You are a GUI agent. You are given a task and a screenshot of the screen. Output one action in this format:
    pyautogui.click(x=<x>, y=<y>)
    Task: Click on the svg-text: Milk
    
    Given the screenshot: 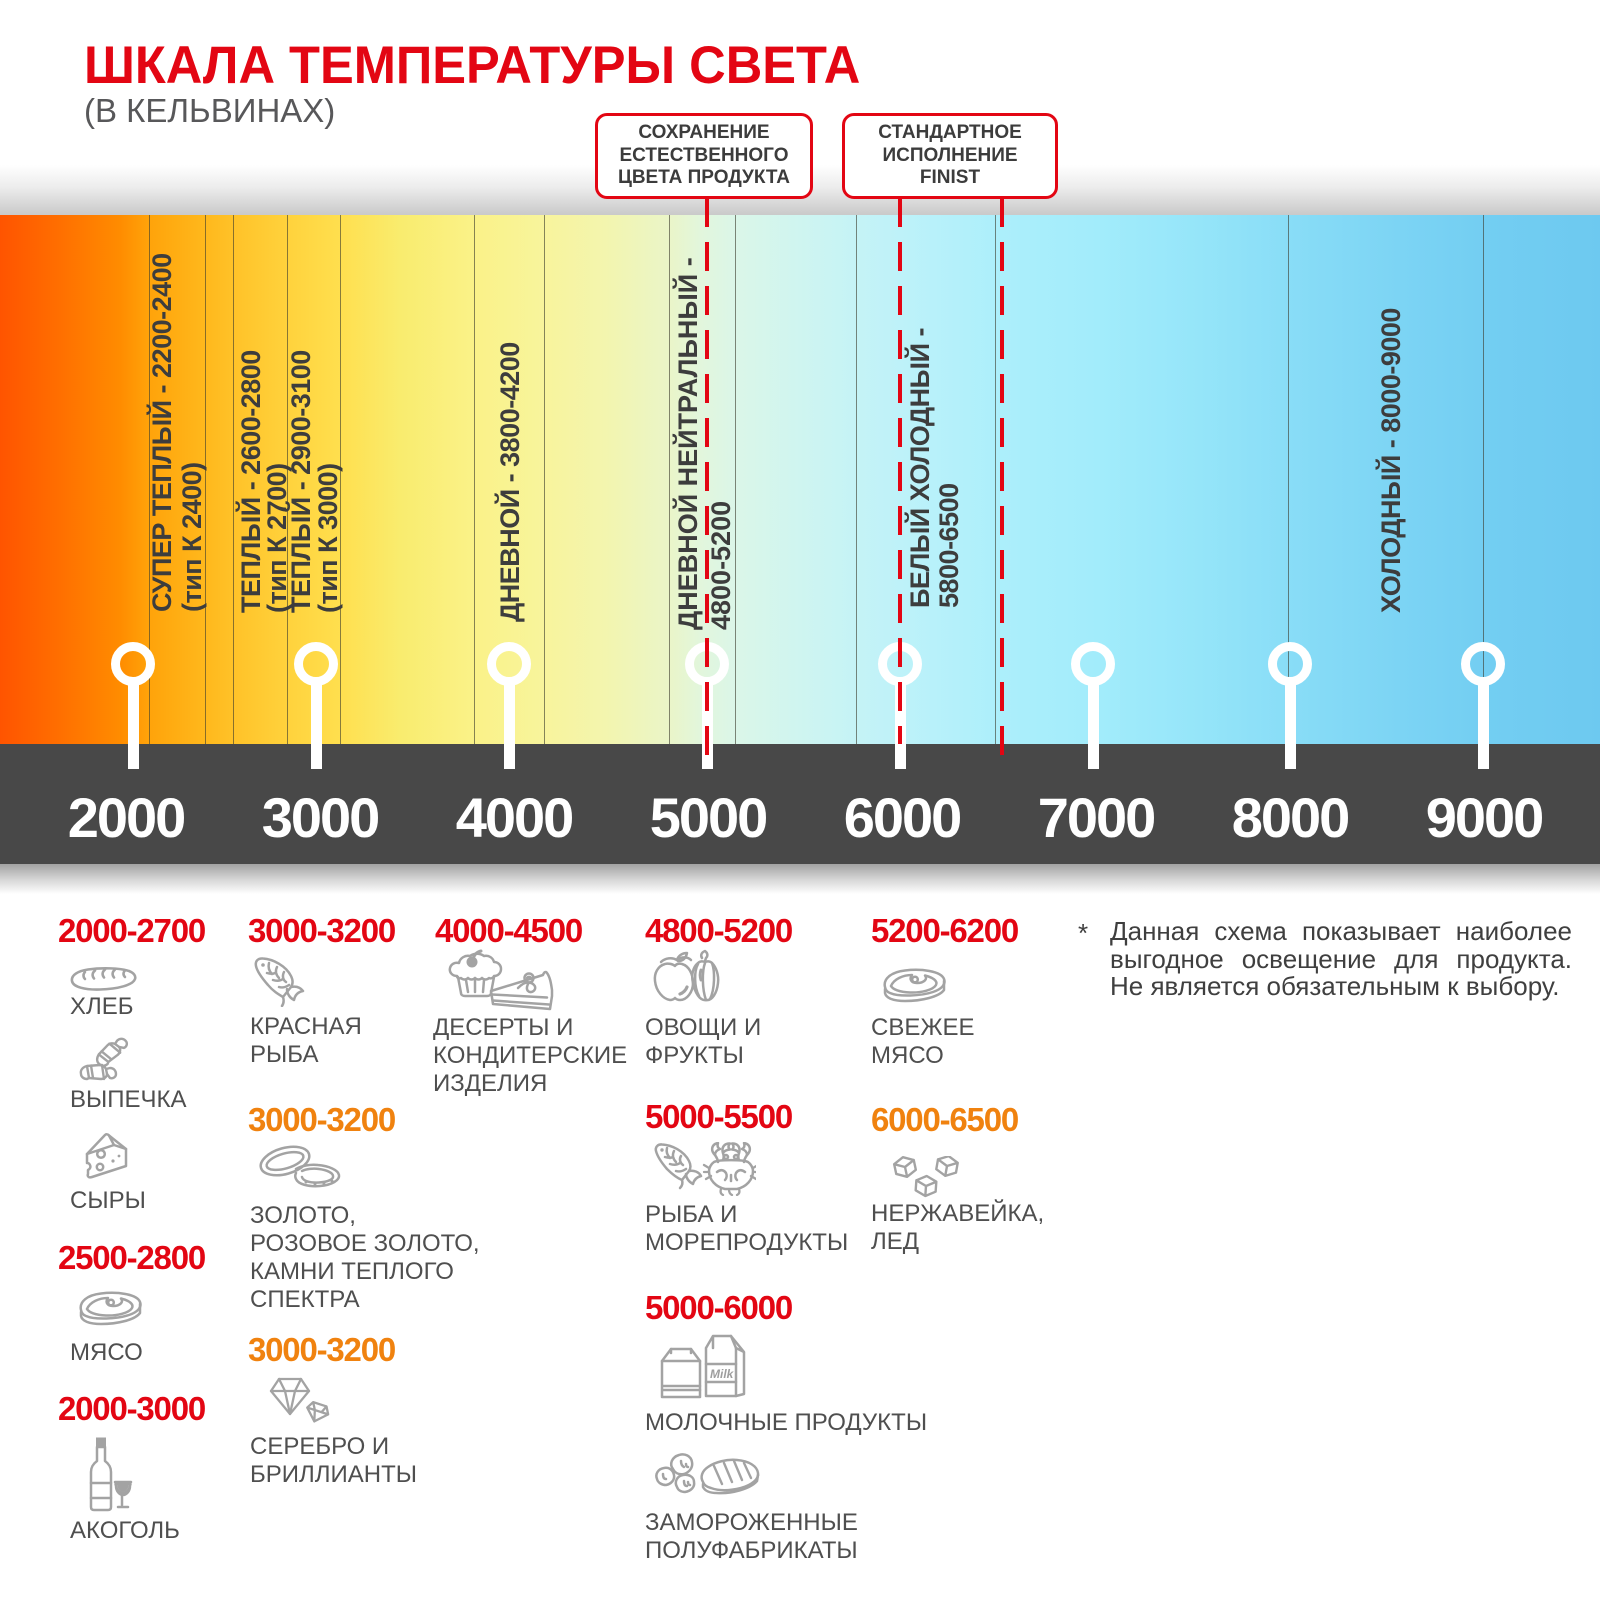 What is the action you would take?
    pyautogui.click(x=722, y=1374)
    